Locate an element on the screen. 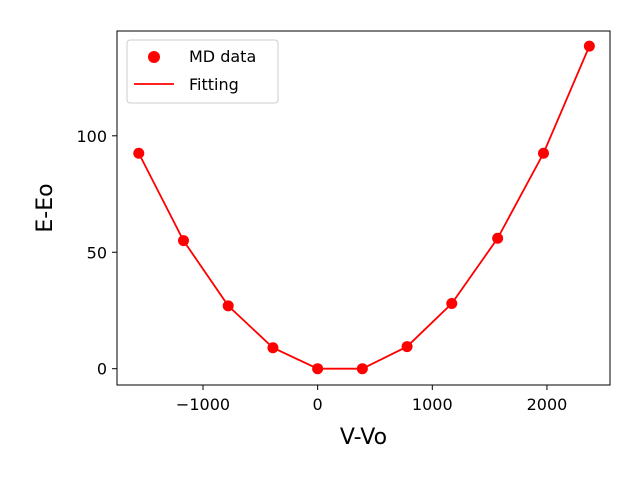  x-tick-label: −1000 is located at coordinates (203, 404).